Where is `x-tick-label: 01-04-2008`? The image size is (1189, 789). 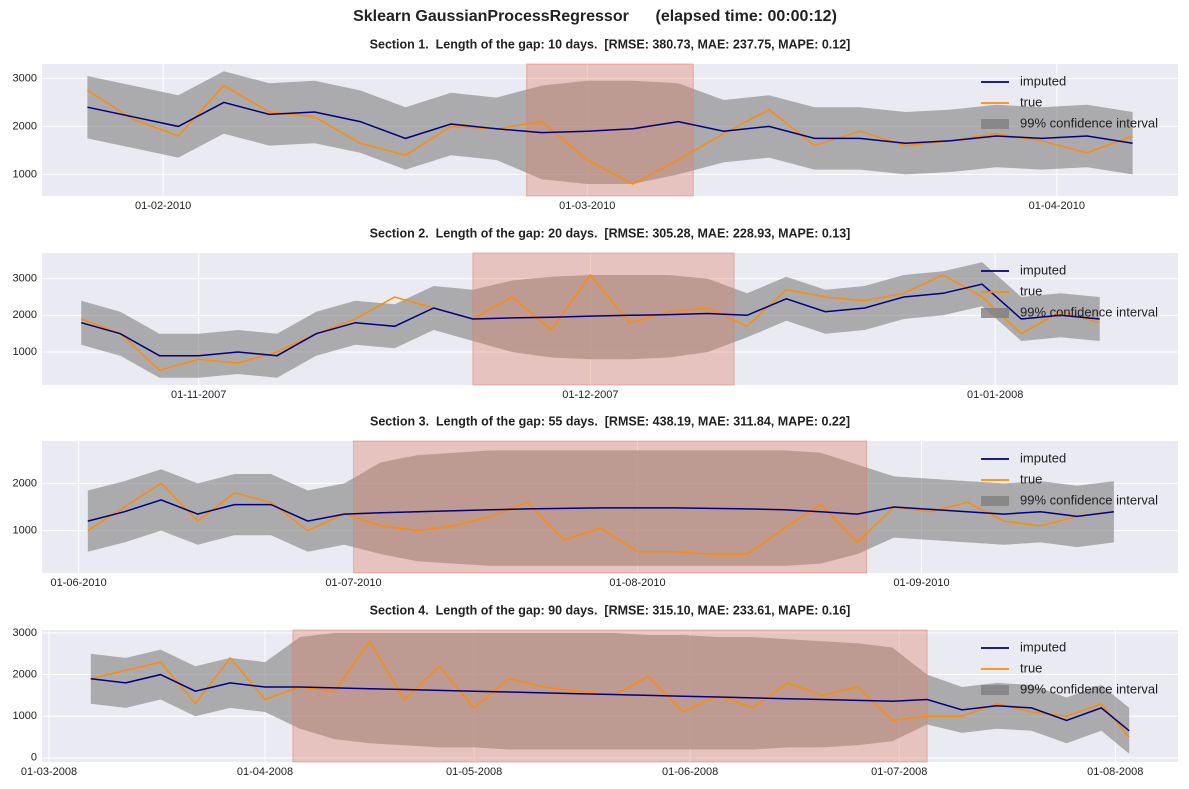
x-tick-label: 01-04-2008 is located at coordinates (265, 772).